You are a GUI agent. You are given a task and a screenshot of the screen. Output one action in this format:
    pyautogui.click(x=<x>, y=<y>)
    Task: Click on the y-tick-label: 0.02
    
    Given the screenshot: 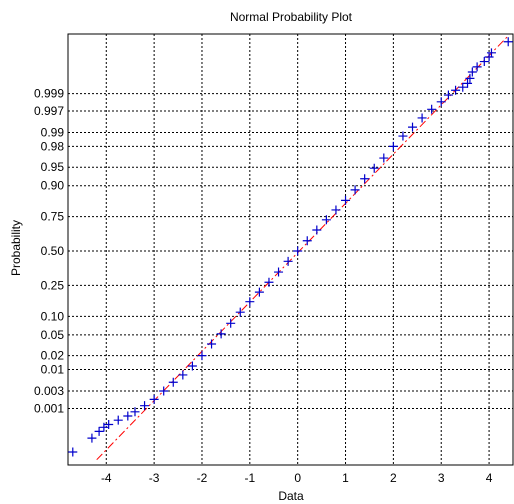 What is the action you would take?
    pyautogui.click(x=53, y=356)
    